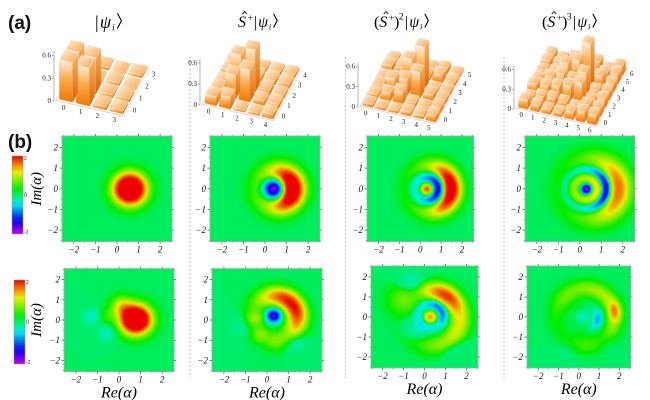 The height and width of the screenshot is (400, 650). I want to click on svg-text: Re(α), so click(578, 389).